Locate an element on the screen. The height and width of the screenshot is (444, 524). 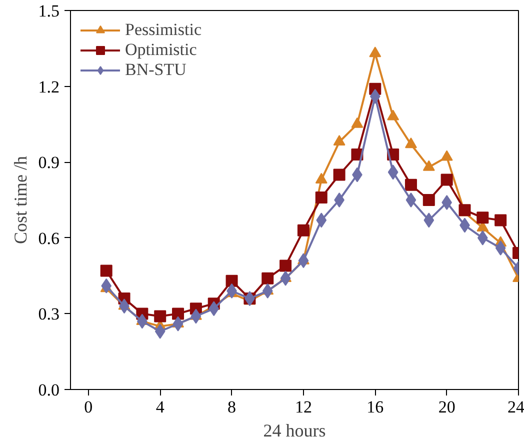
y-tick-label: 0.0 is located at coordinates (49, 390).